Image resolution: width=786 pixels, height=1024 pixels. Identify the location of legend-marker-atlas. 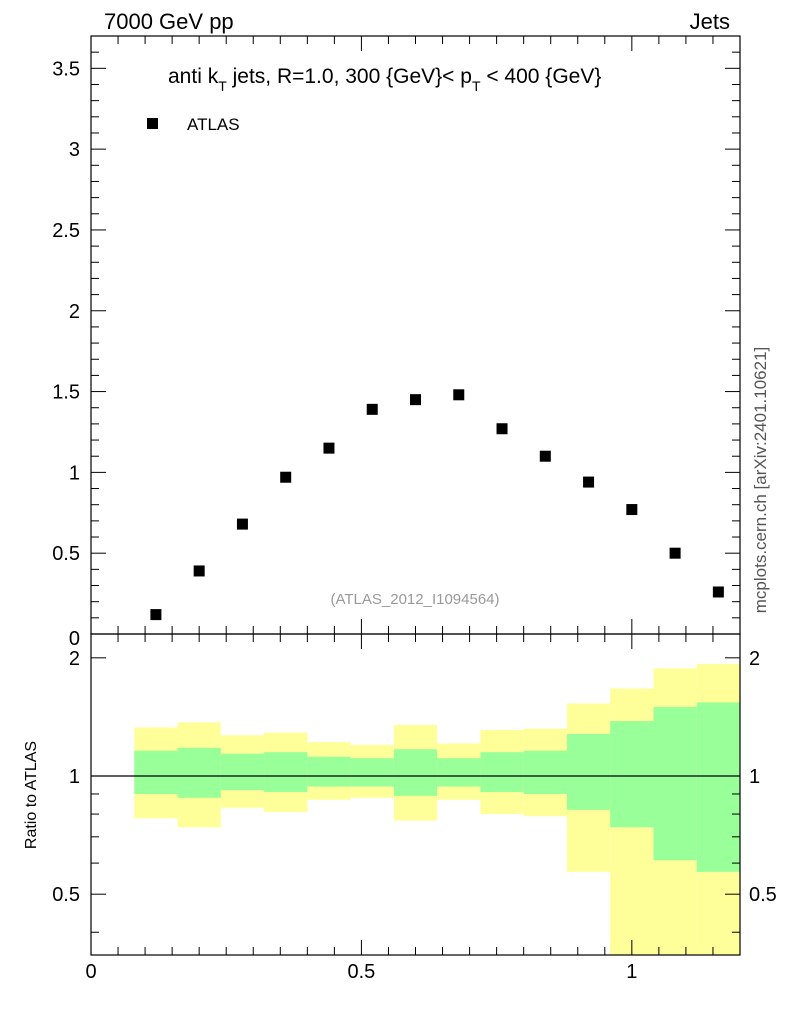
(152, 123).